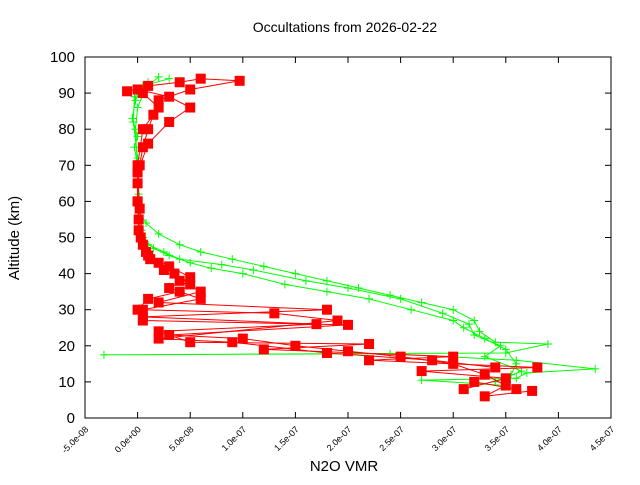 Image resolution: width=640 pixels, height=485 pixels. Describe the element at coordinates (344, 466) in the screenshot. I see `x-axis-label: N2O VMR` at that location.